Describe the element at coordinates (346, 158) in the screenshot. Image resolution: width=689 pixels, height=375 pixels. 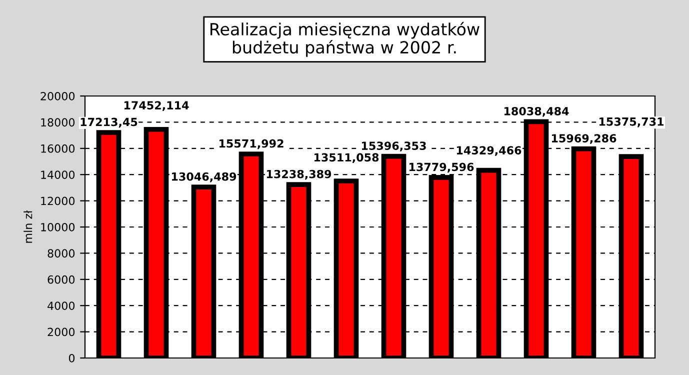
I see `data-label: 13511,058` at that location.